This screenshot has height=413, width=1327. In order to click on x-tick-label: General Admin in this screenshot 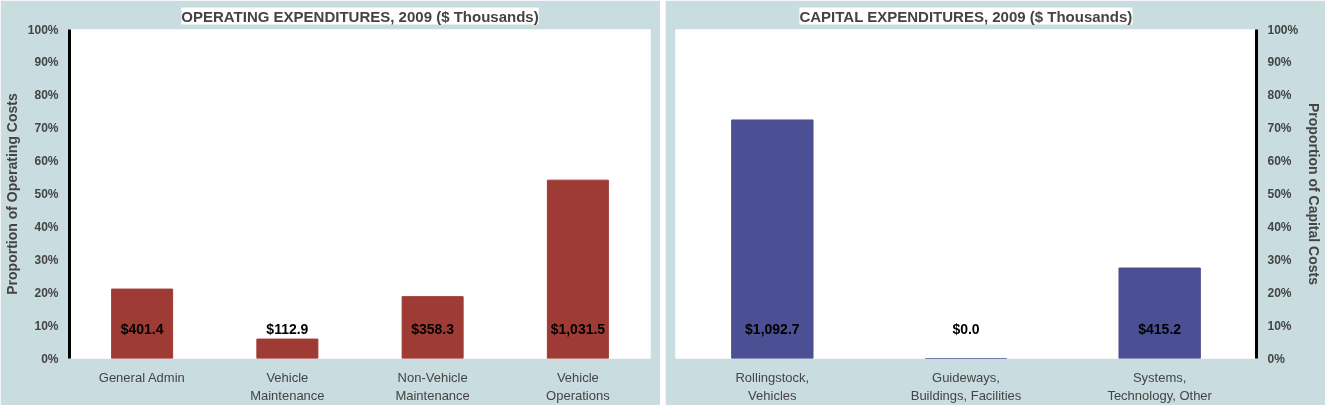, I will do `click(141, 377)`.